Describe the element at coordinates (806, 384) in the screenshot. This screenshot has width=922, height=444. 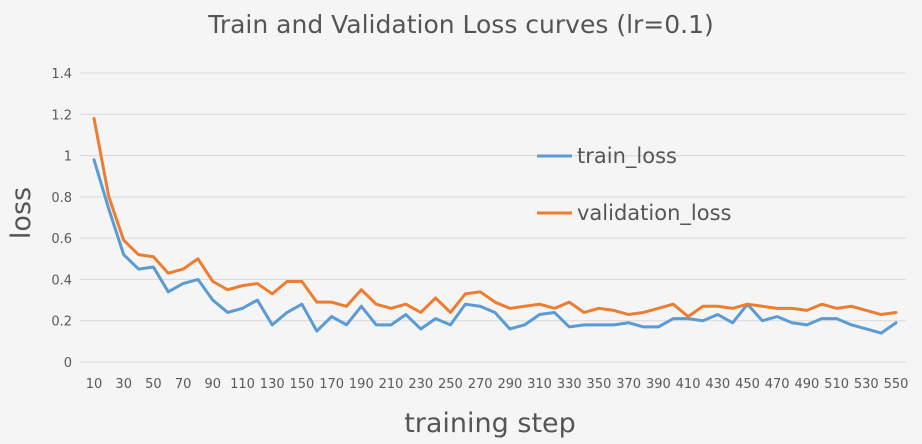
I see `x-tick-label: 490` at that location.